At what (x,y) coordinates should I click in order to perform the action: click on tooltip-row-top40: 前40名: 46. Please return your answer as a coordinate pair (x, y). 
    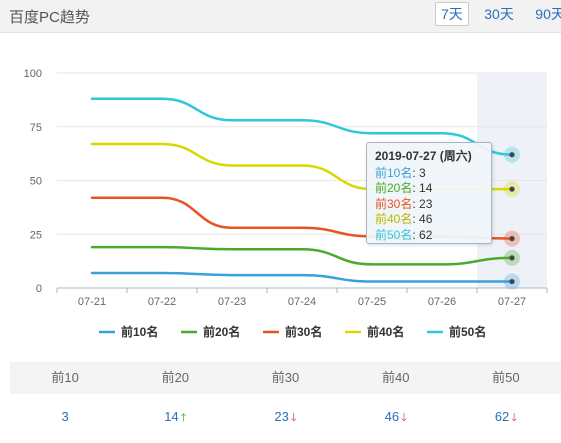
    Looking at the image, I should click on (404, 219).